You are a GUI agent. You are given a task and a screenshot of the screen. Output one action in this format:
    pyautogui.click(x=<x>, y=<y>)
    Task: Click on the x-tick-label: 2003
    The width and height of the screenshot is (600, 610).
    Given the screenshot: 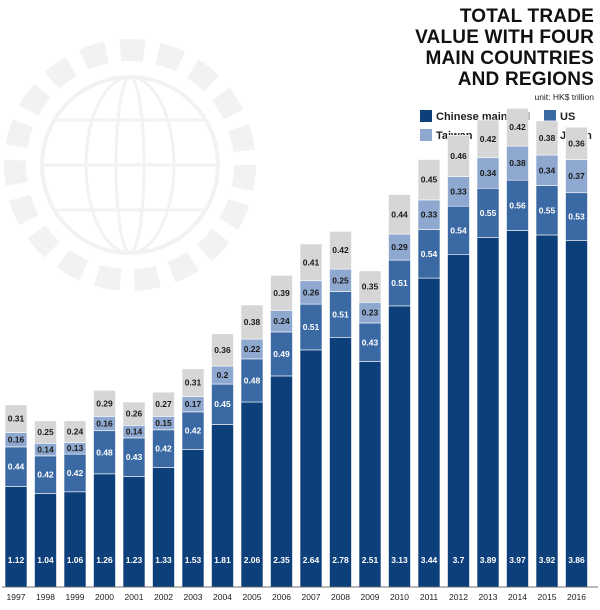 What is the action you would take?
    pyautogui.click(x=193, y=597)
    